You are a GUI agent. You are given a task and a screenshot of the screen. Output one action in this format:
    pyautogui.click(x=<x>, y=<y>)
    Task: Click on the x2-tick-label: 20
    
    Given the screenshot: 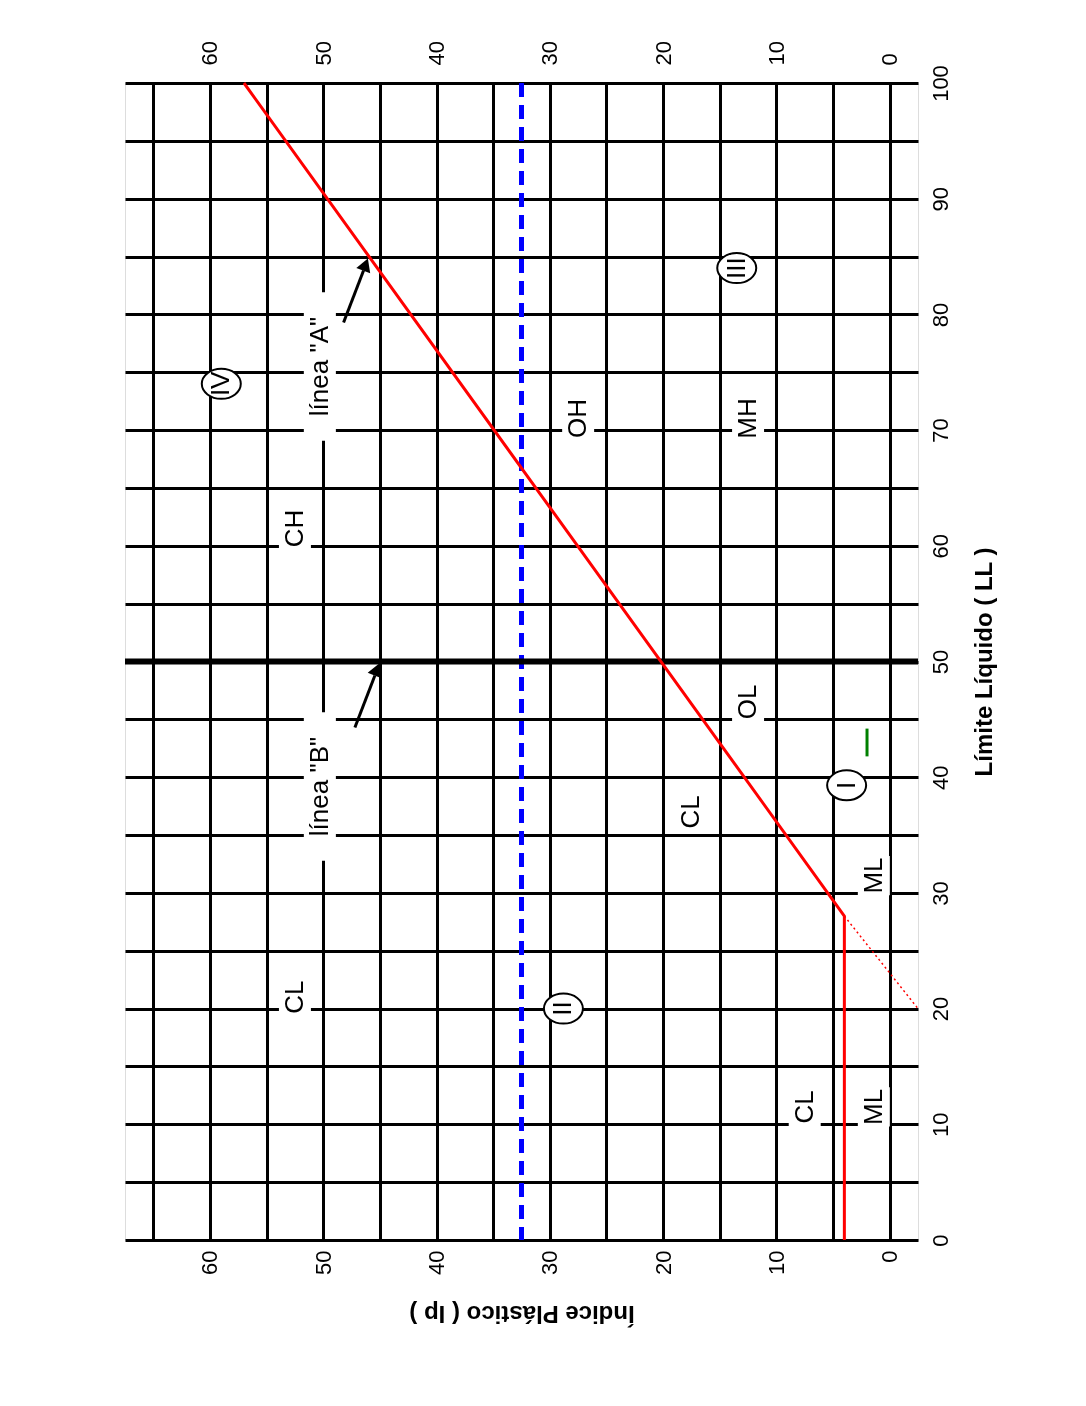 What is the action you would take?
    pyautogui.click(x=663, y=53)
    